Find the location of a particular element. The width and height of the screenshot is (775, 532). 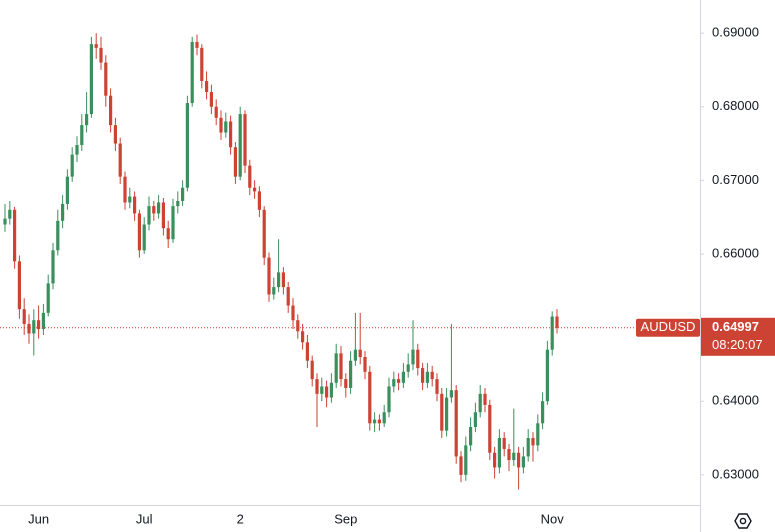

symbol-label: AUDUSD is located at coordinates (668, 326).